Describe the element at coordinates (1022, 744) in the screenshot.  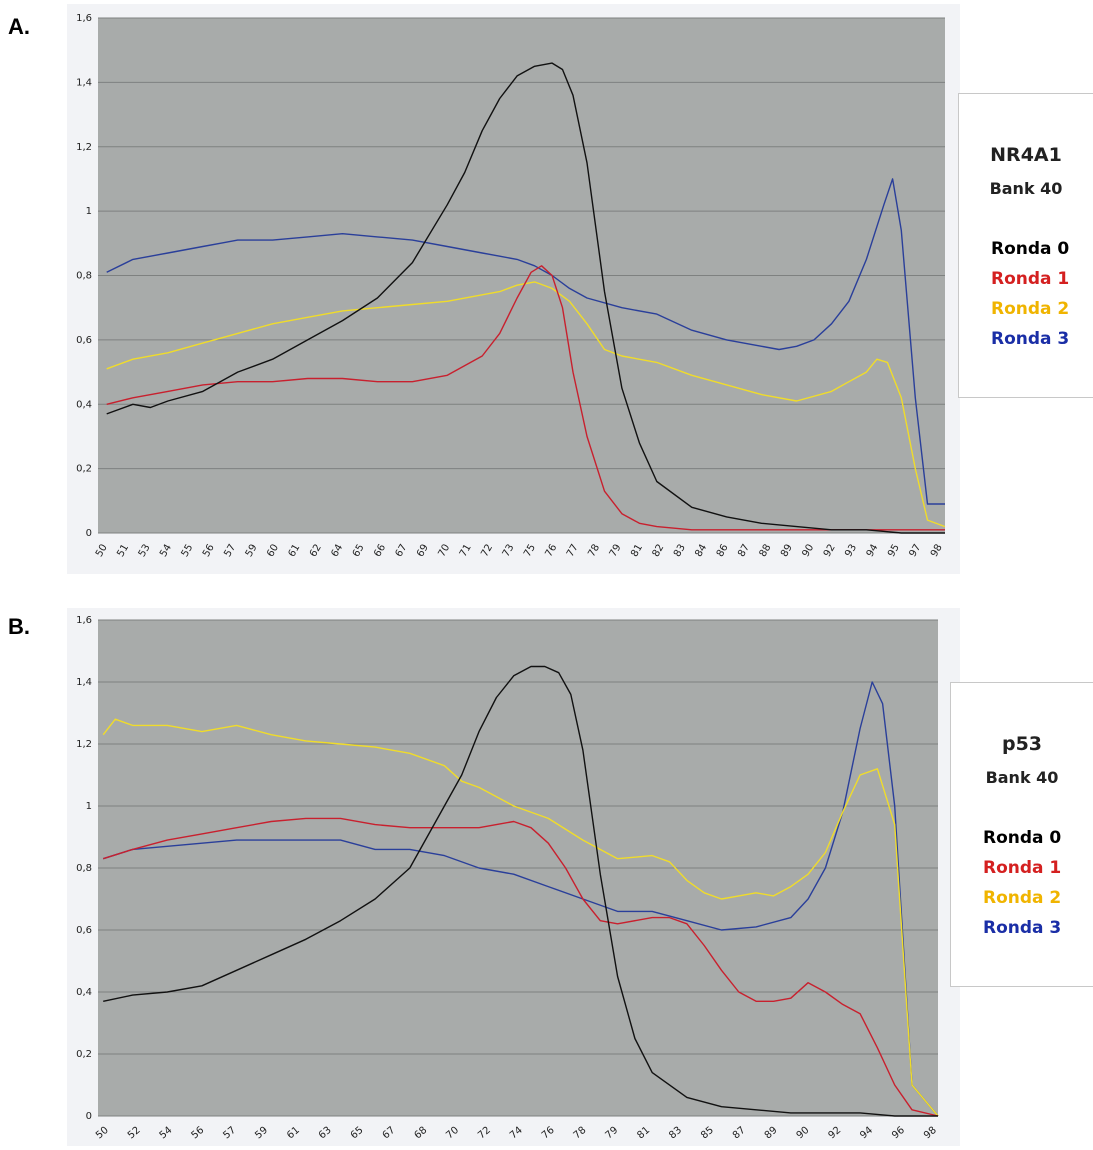
I see `legend-gene-name: p53` at that location.